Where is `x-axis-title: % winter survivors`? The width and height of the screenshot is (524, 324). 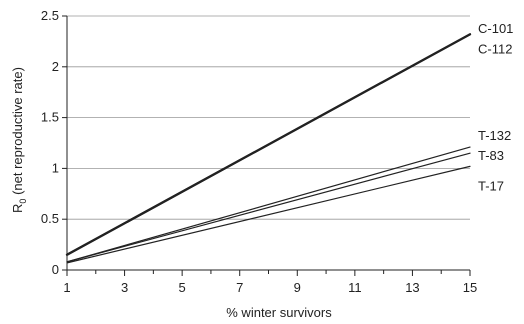
x-axis-title: % winter survivors is located at coordinates (279, 312).